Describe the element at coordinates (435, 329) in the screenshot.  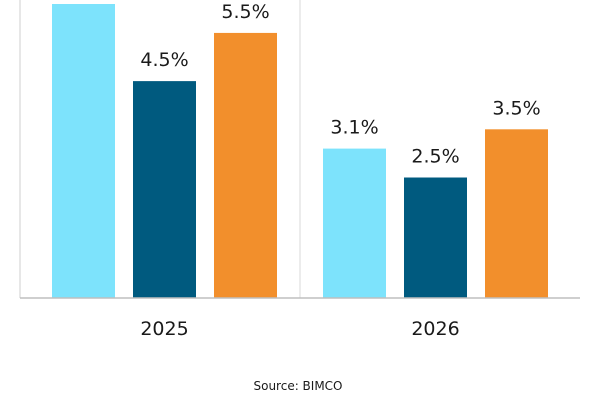
I see `x-tick-label-2026: 2026` at that location.